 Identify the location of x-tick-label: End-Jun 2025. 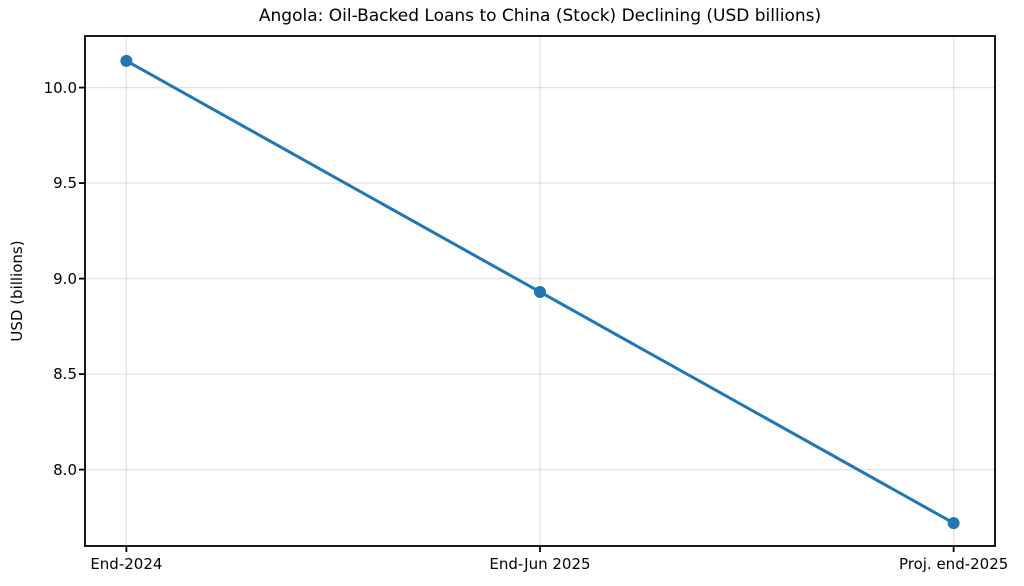
(540, 564).